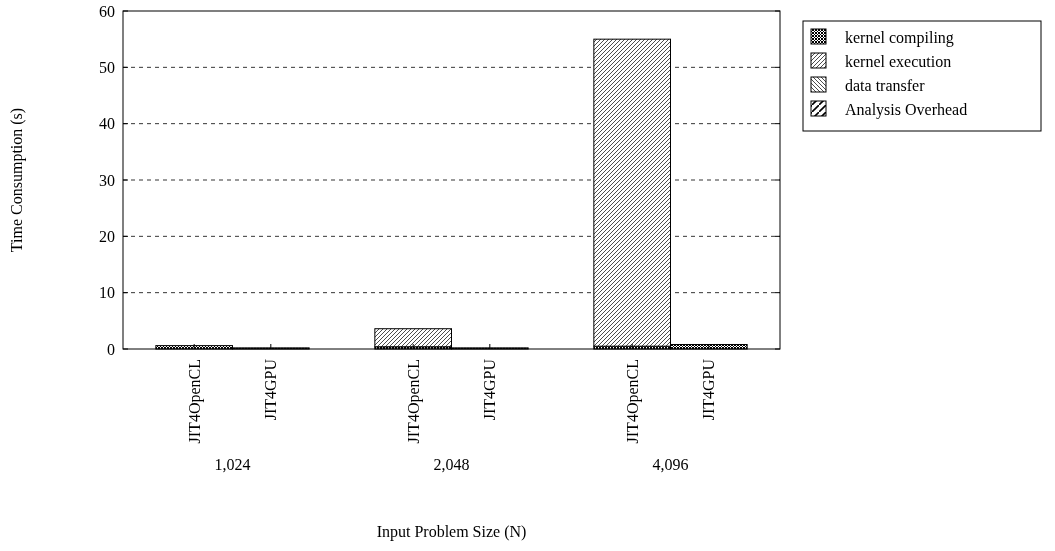 Image resolution: width=1055 pixels, height=551 pixels. Describe the element at coordinates (107, 124) in the screenshot. I see `y-tick-label: 40` at that location.